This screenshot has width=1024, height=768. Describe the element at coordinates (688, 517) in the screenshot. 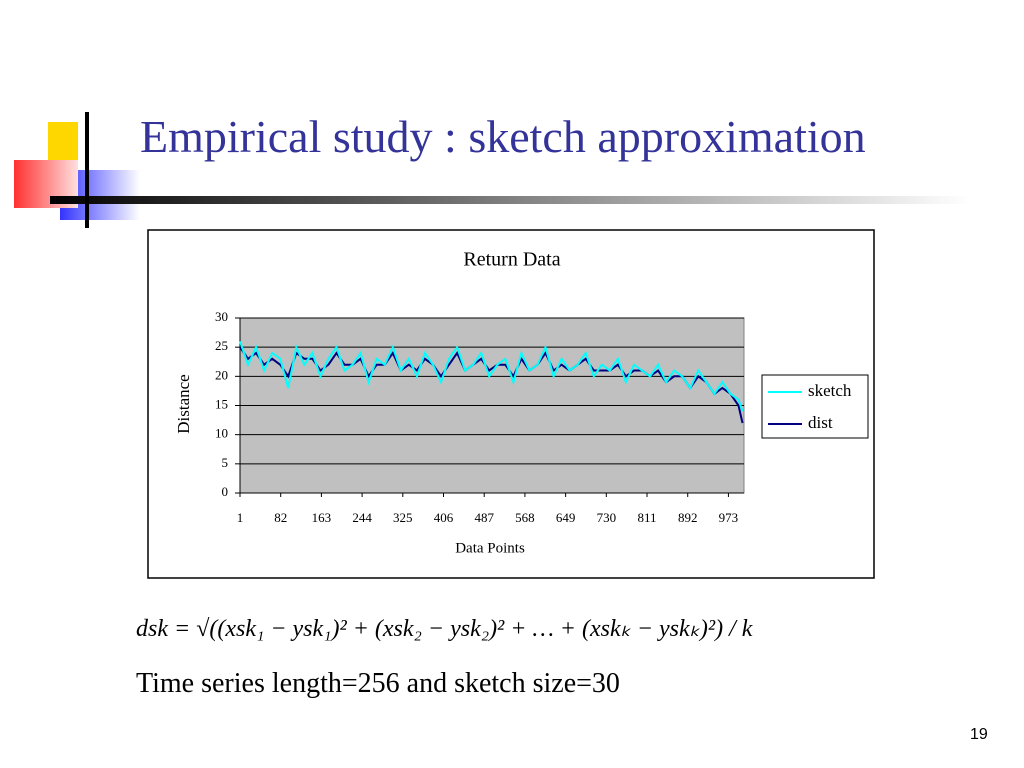

I see `x-tick-label: 892` at that location.